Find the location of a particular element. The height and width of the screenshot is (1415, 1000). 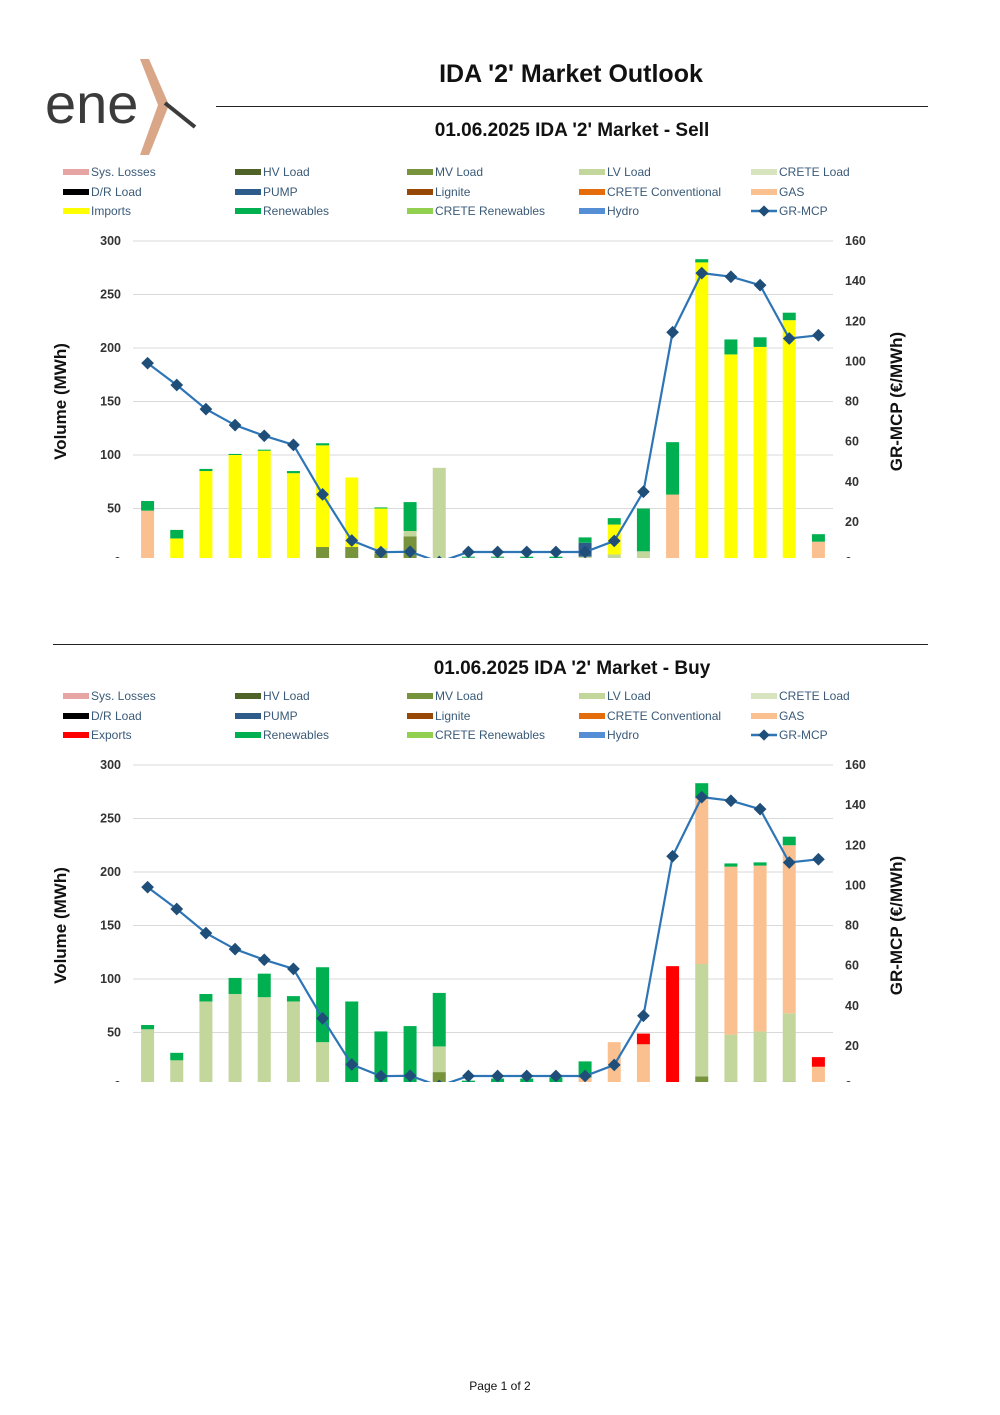

page-footer: Page 1 of 2 is located at coordinates (500, 1386).